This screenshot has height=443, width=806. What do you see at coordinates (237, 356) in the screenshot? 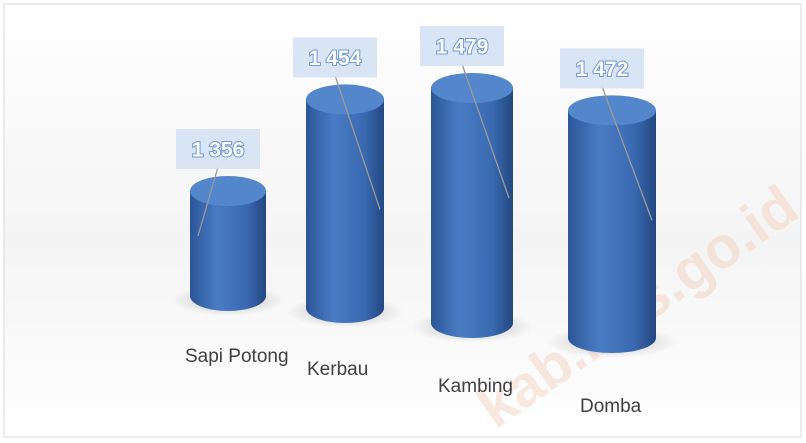
I see `category-label: Sapi Potong` at bounding box center [237, 356].